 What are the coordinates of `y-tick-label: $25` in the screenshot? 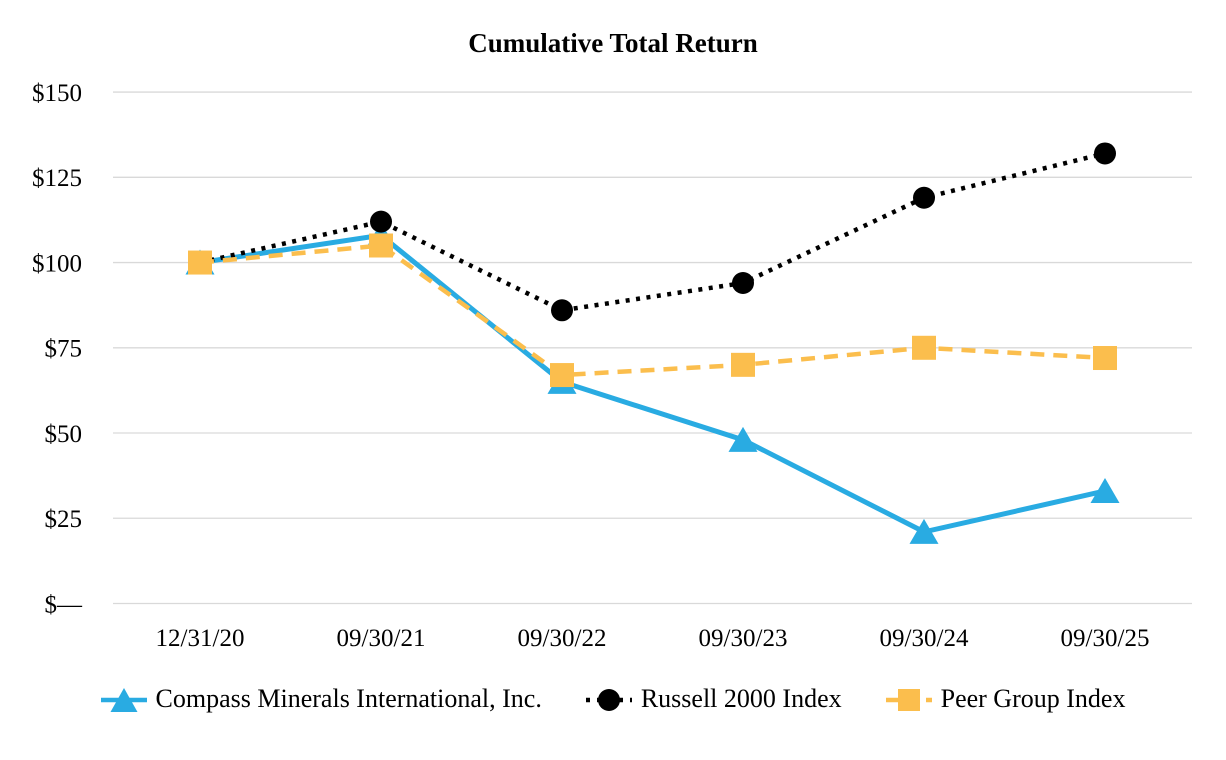 It's located at (64, 519).